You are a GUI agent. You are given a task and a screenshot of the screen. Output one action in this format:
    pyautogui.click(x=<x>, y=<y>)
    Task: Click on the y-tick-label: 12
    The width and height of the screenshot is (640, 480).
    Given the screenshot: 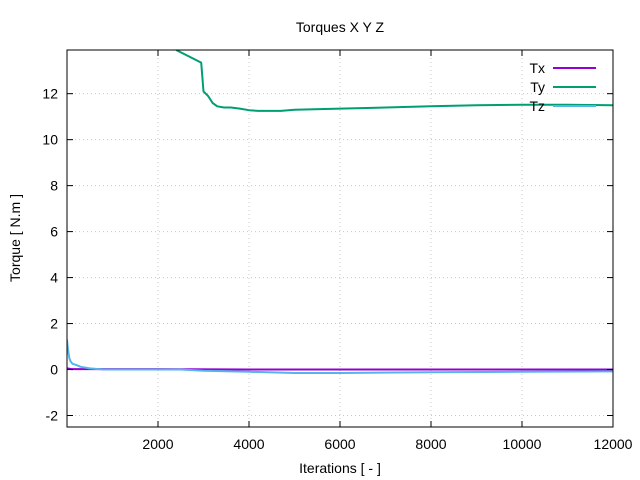 What is the action you would take?
    pyautogui.click(x=50, y=94)
    